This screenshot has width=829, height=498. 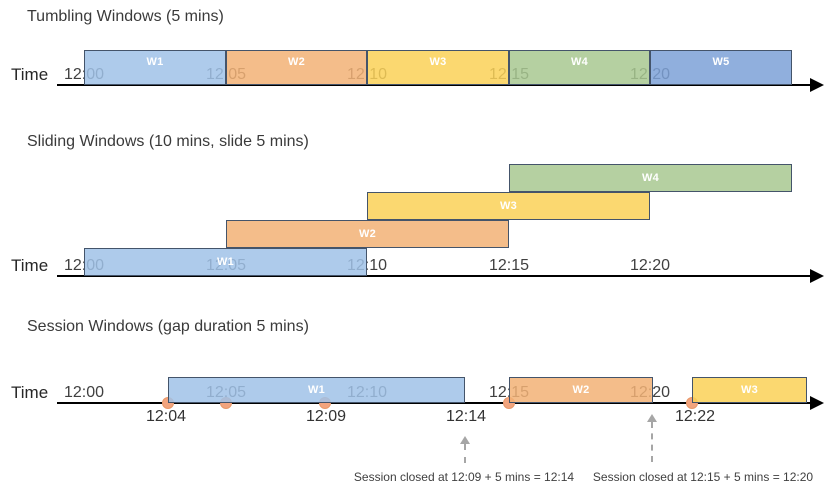 What do you see at coordinates (703, 477) in the screenshot?
I see `session-closed-annotation: Session closed at 12:15 + 5 mins = 12:20` at bounding box center [703, 477].